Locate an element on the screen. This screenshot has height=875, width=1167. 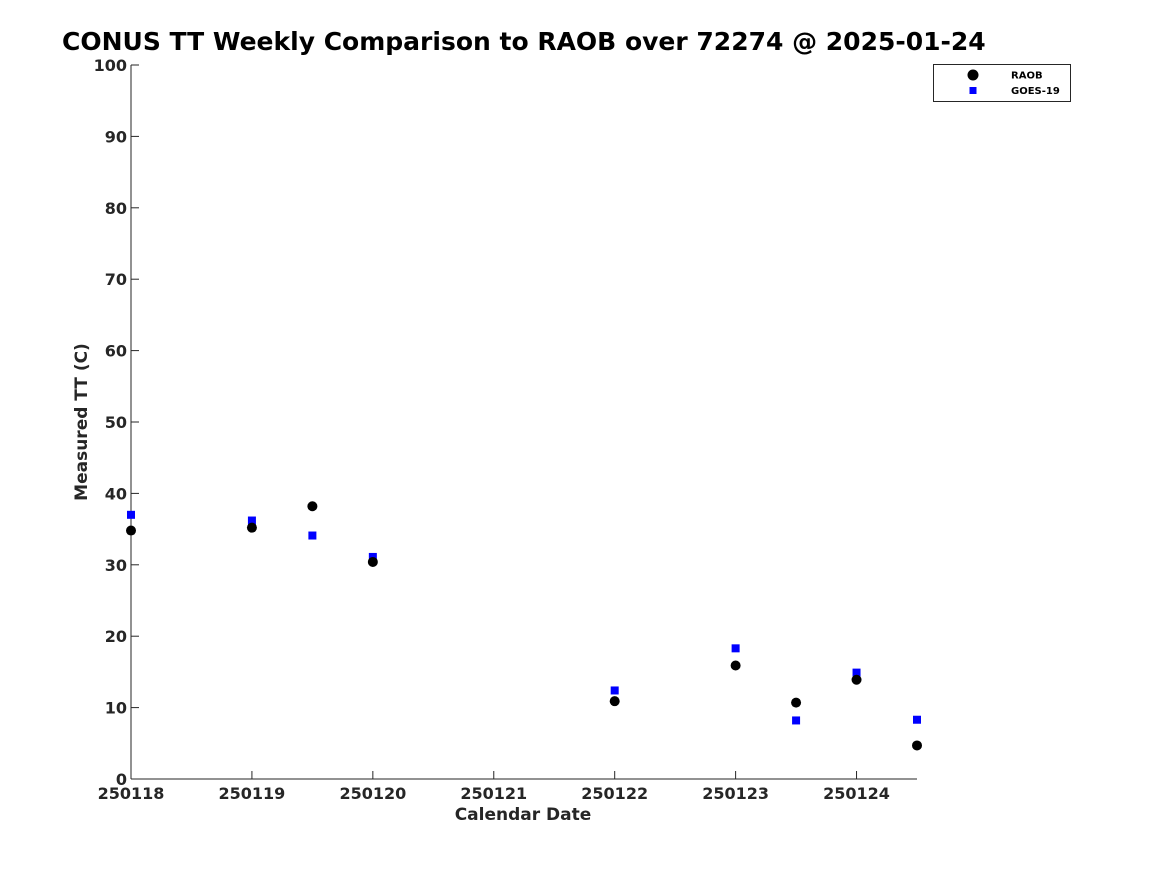
legend: RAOB GOES-19 is located at coordinates (1002, 83).